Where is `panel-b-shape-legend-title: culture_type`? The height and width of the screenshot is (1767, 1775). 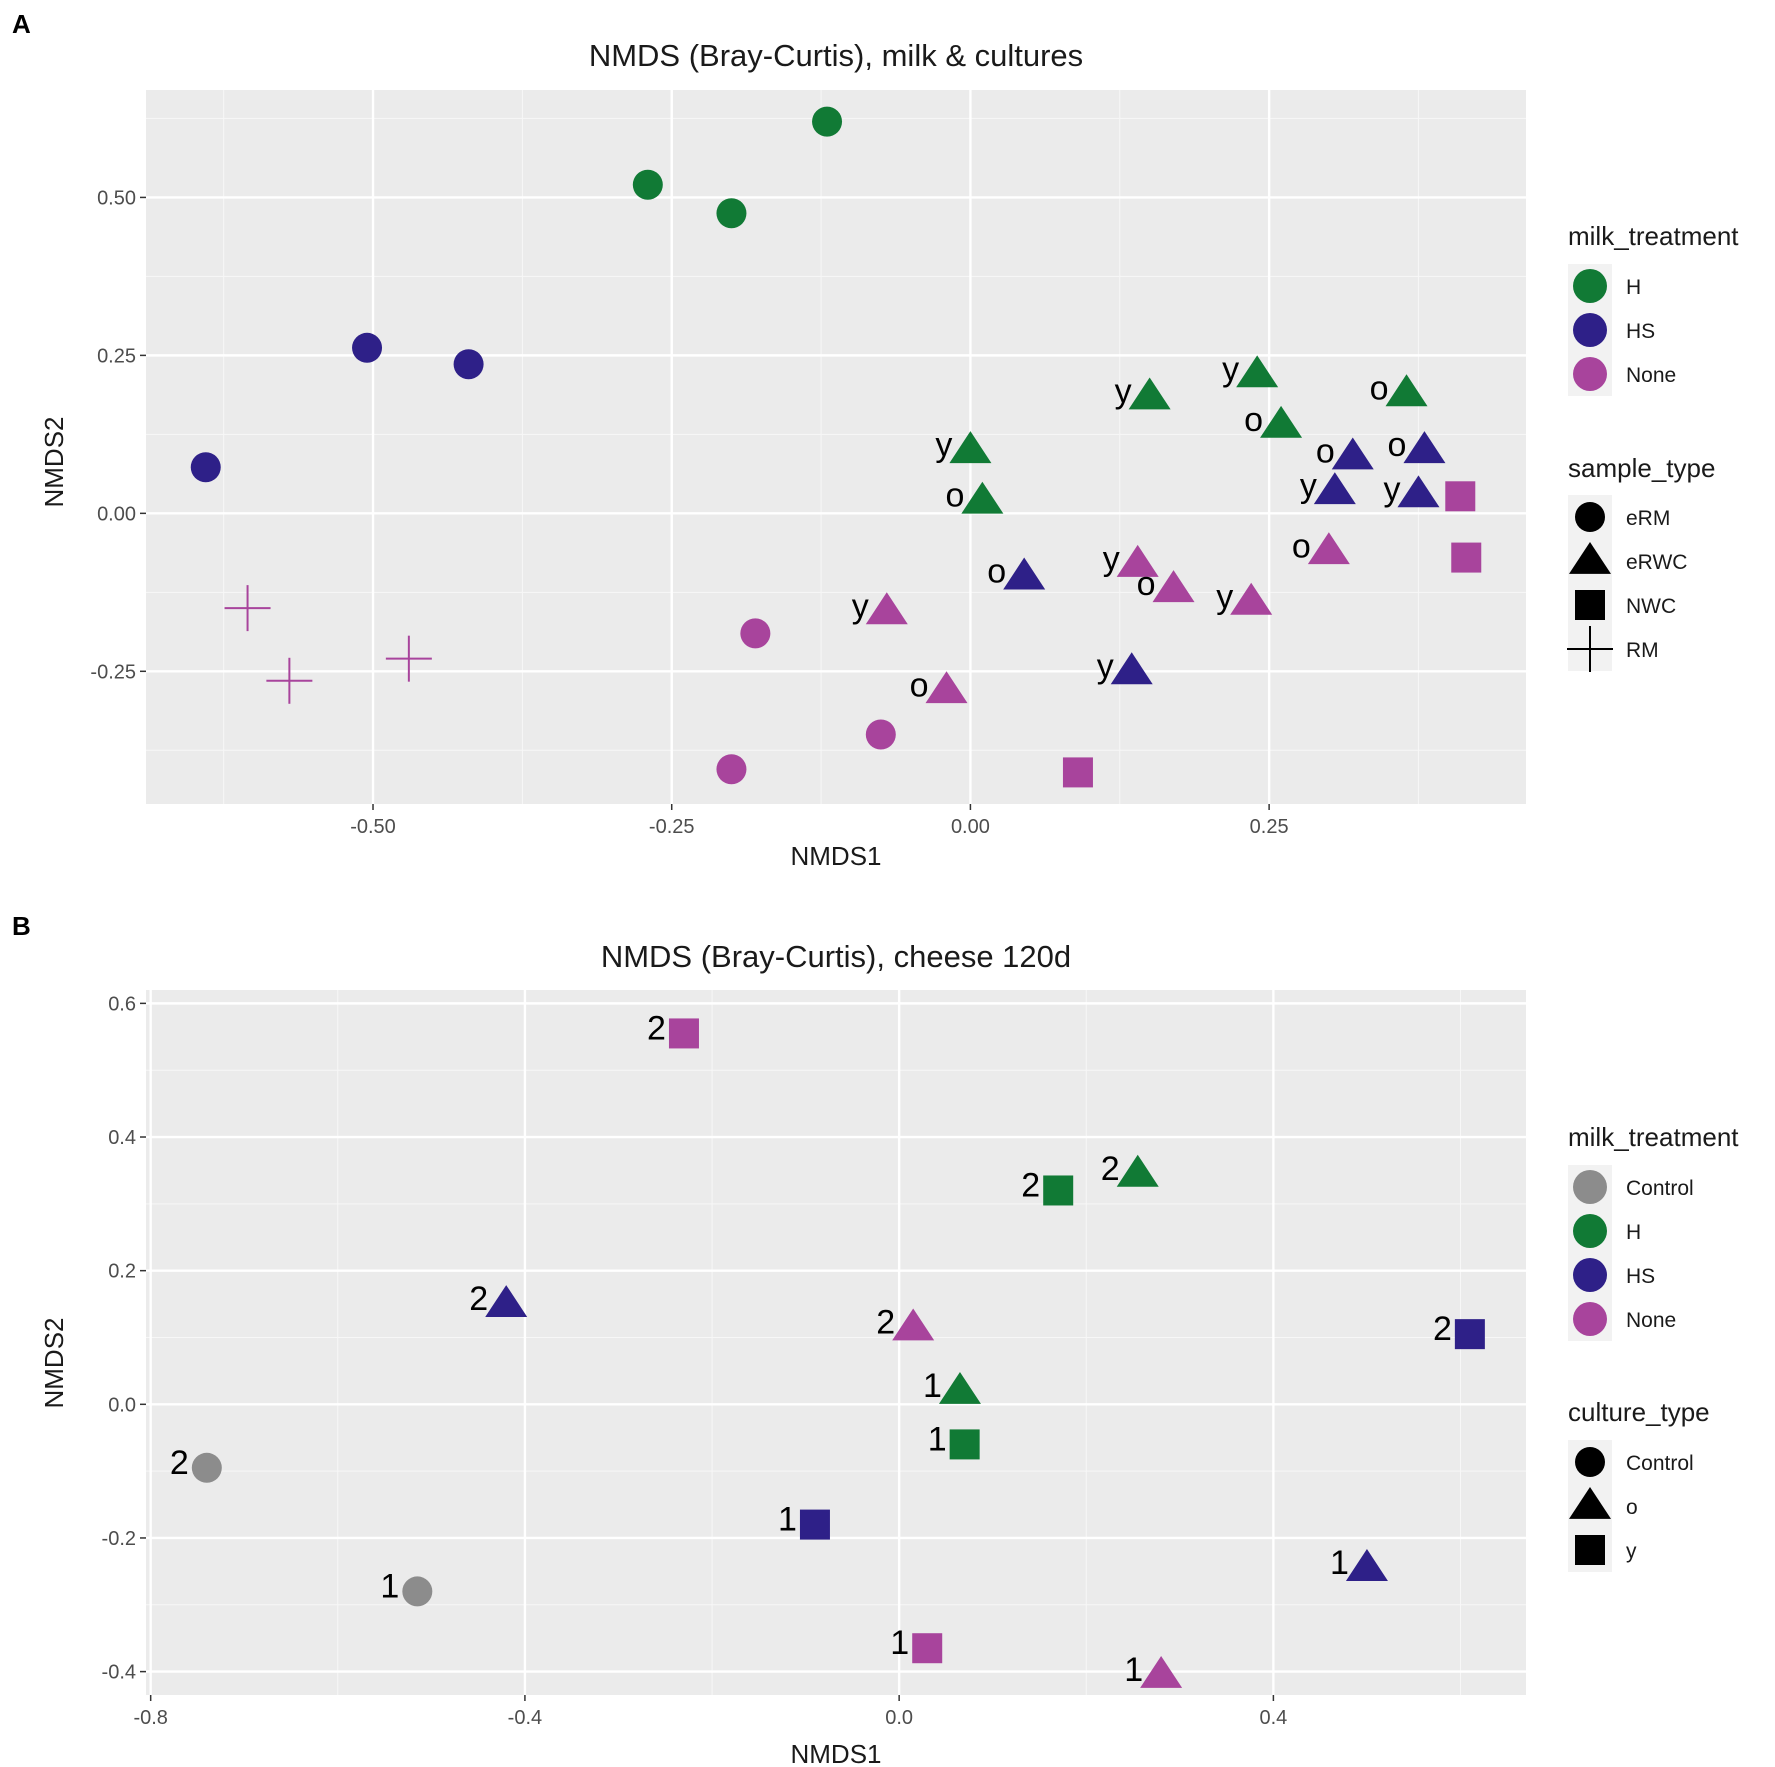
panel-b-shape-legend-title: culture_type is located at coordinates (1639, 1412).